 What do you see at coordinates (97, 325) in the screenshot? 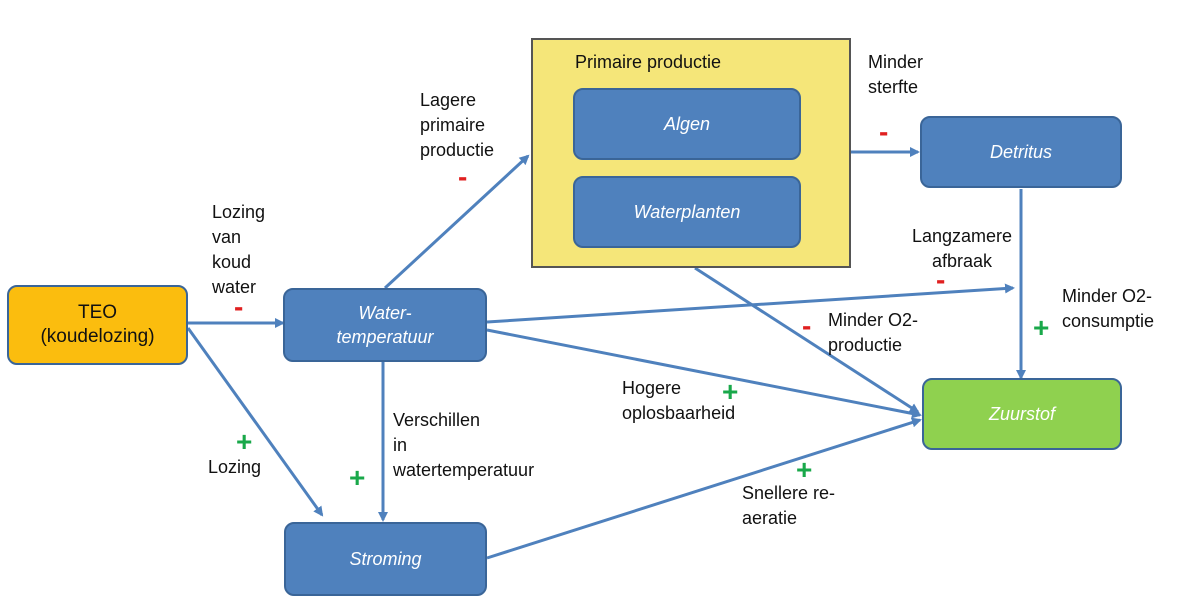
I see `teo-node: TEO (koudelozing)` at bounding box center [97, 325].